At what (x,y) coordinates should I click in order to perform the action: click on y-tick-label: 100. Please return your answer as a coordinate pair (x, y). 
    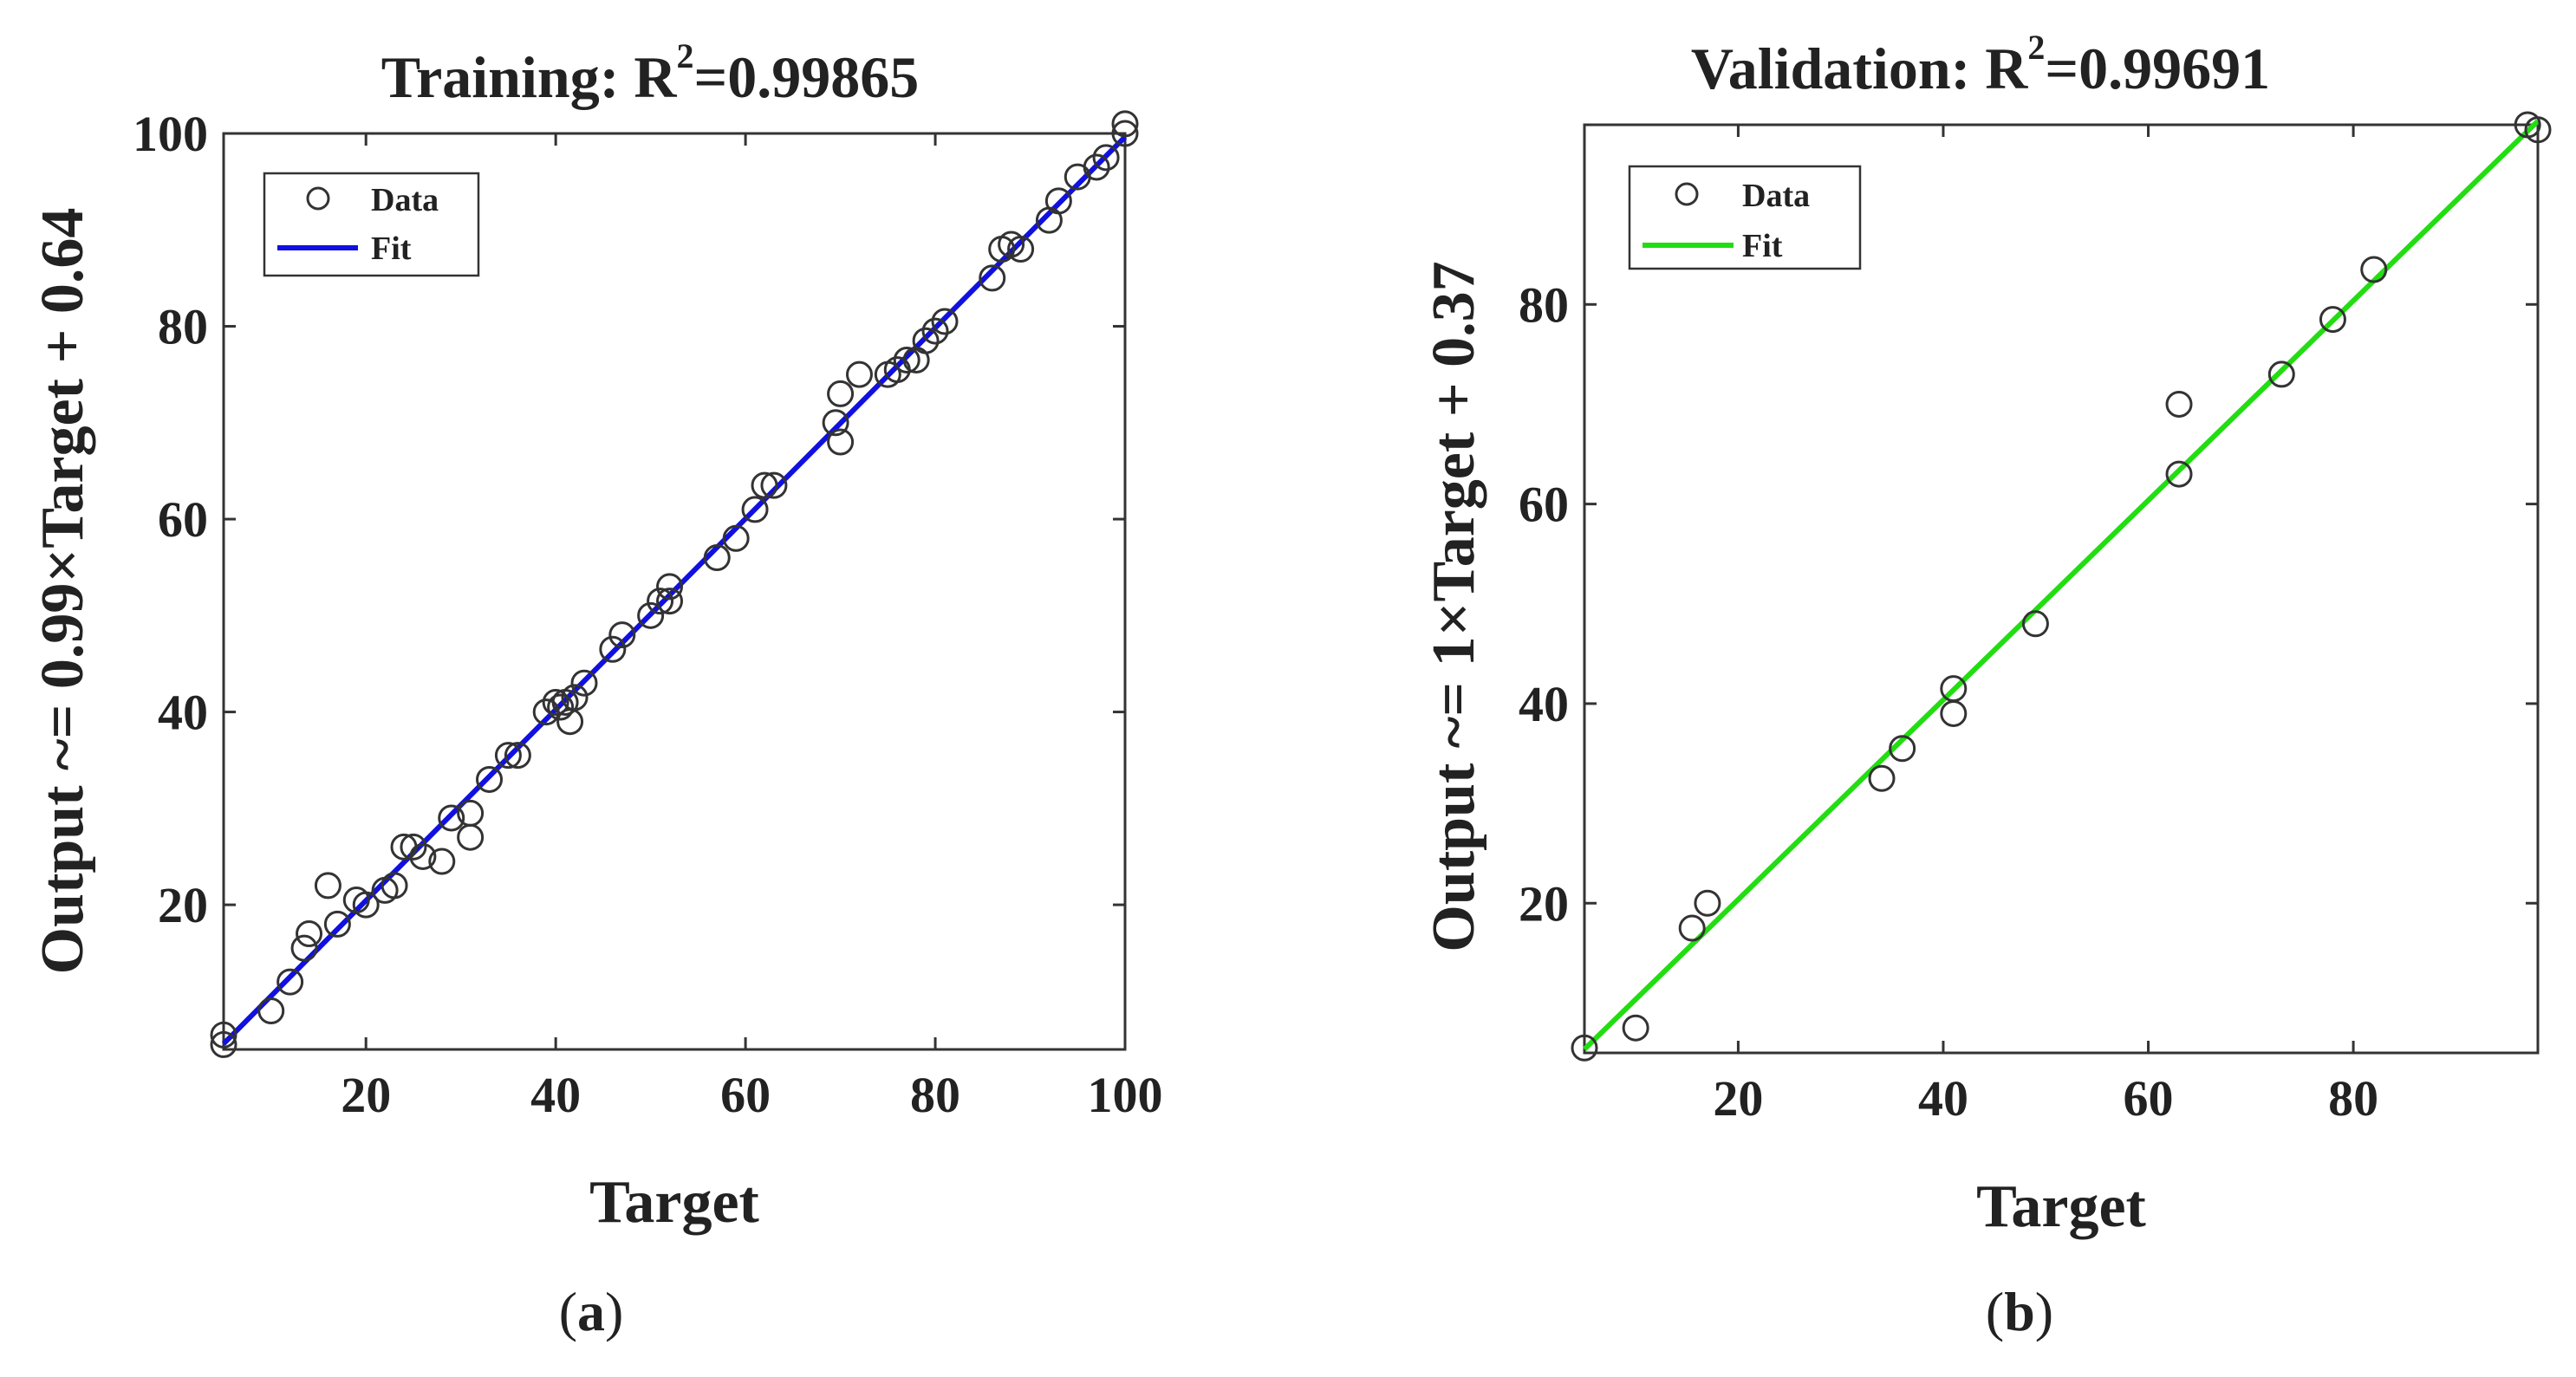
    Looking at the image, I should click on (170, 134).